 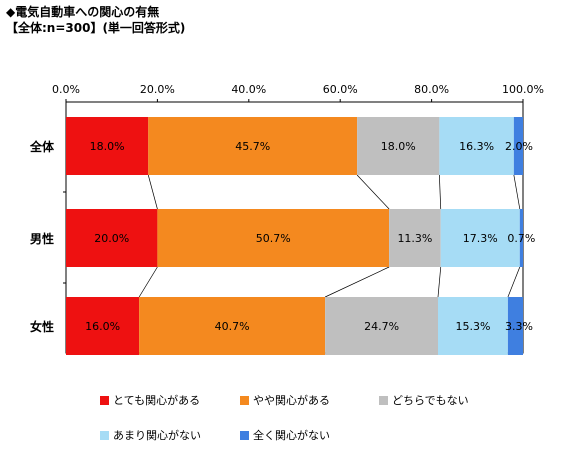 I want to click on data-label: 16.0%, so click(x=102, y=326).